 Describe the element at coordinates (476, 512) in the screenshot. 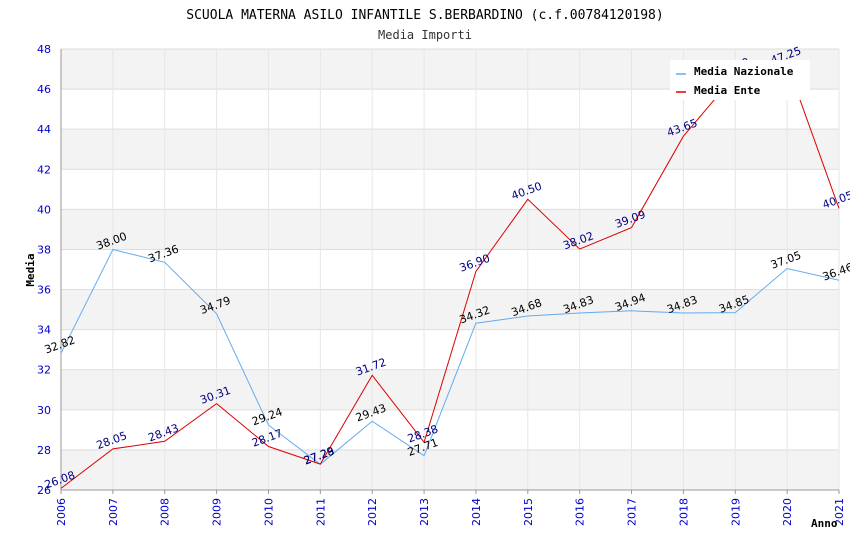

I see `x-tick-label: 2014` at that location.